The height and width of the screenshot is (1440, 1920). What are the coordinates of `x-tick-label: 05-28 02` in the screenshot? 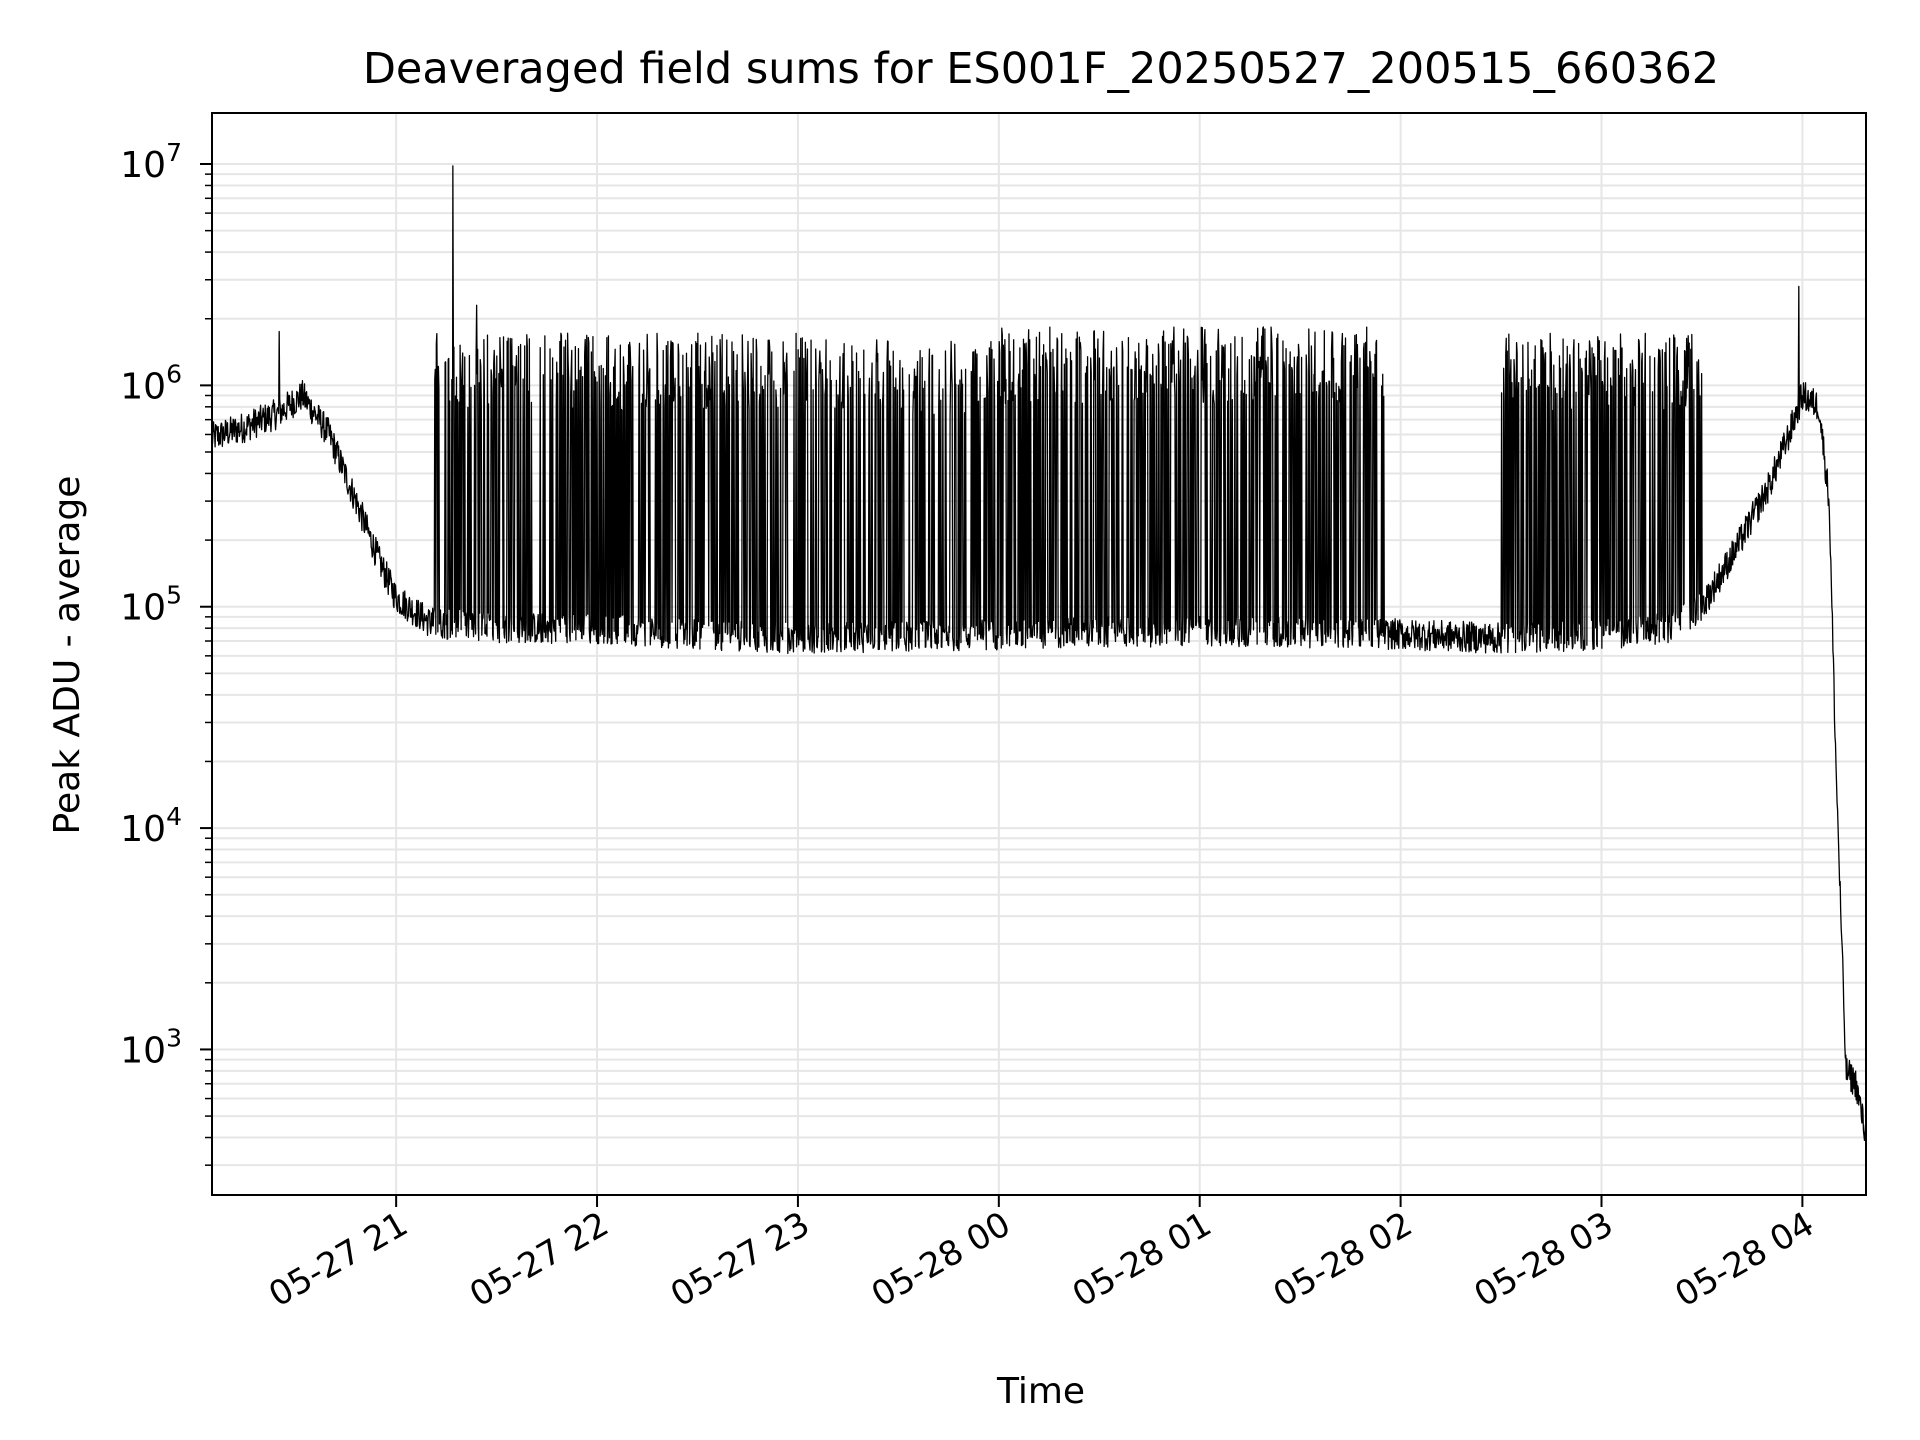 It's located at (1343, 1259).